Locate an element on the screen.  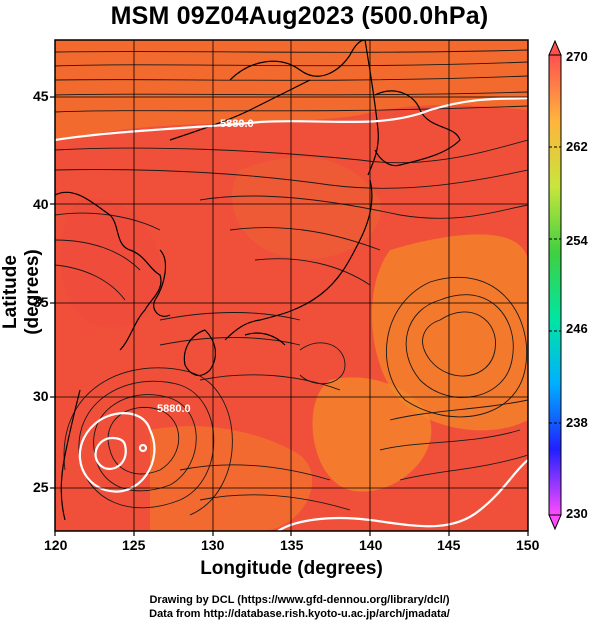
colorbar-label-254: 254 is located at coordinates (577, 240).